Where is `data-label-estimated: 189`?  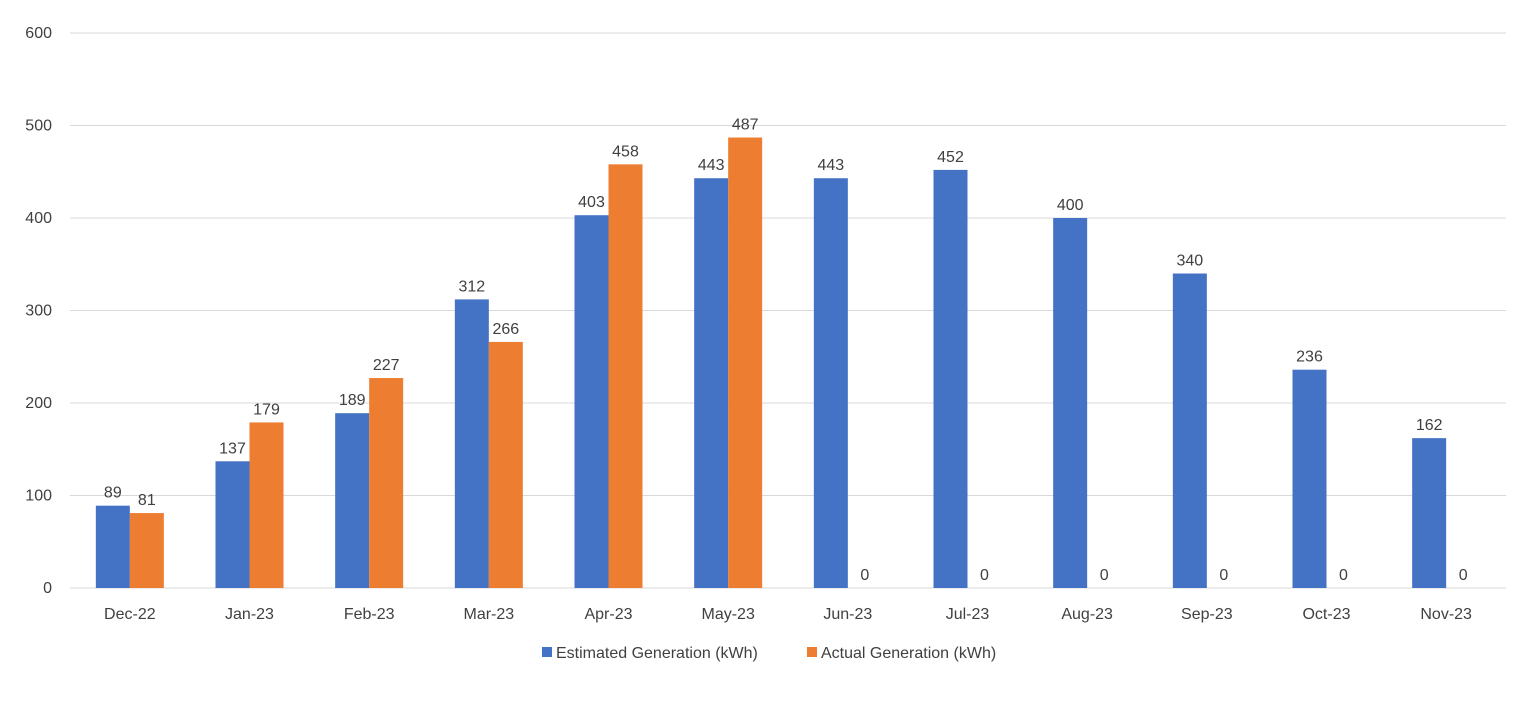
data-label-estimated: 189 is located at coordinates (352, 400).